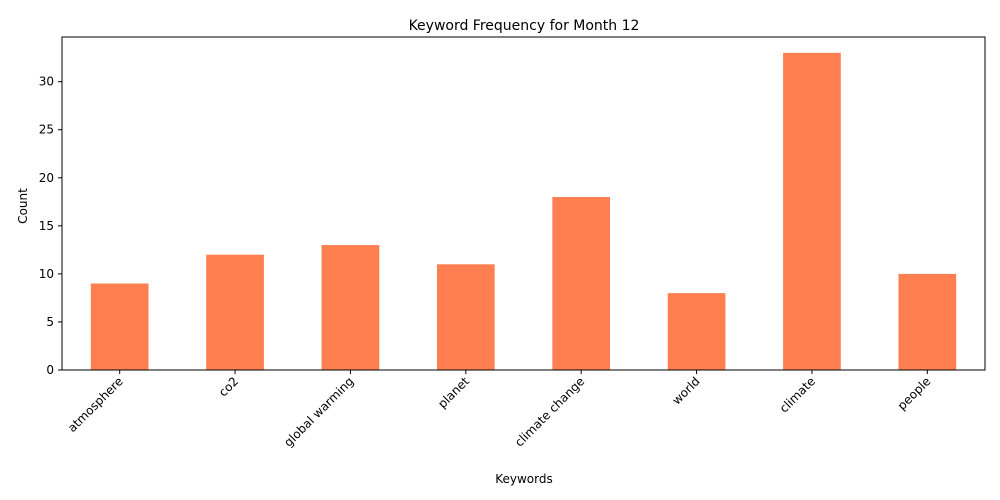  Describe the element at coordinates (812, 211) in the screenshot. I see `bar-climate` at that location.